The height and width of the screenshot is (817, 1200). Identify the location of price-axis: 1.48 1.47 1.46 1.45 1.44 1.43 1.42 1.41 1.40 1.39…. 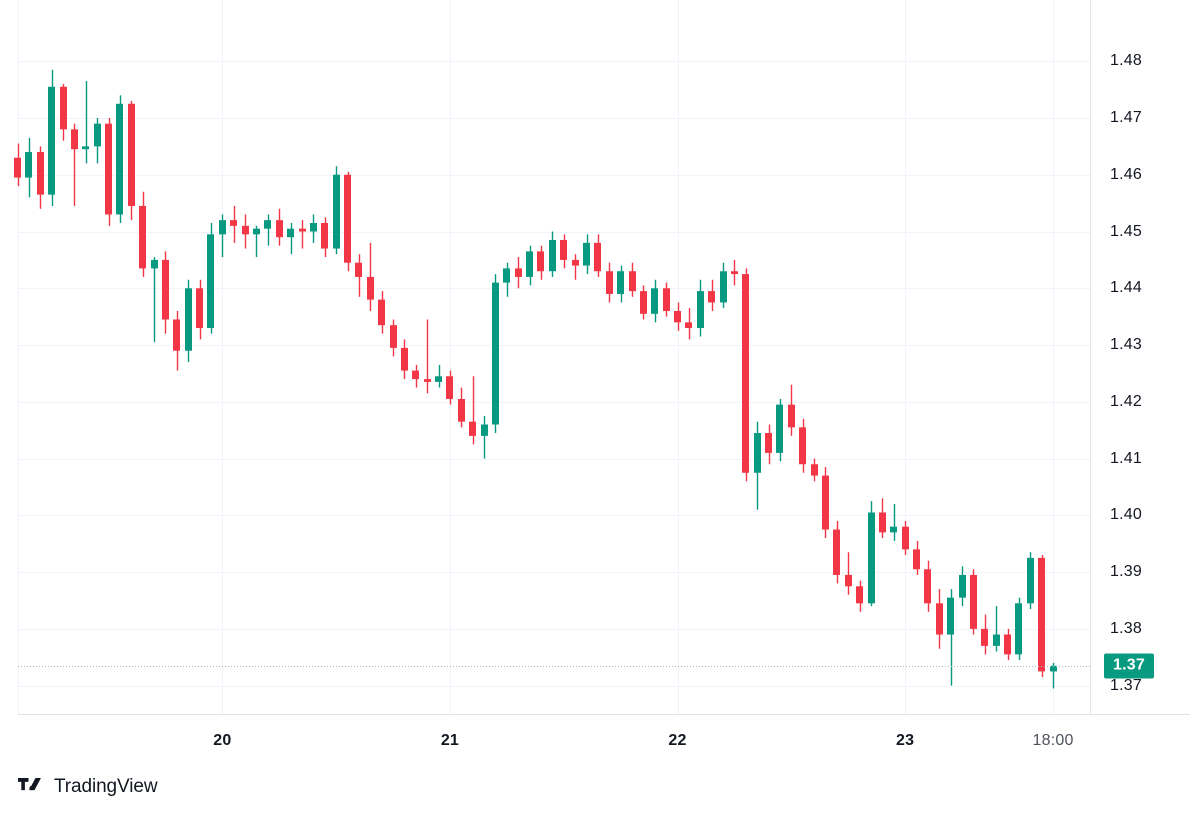
(1145, 357).